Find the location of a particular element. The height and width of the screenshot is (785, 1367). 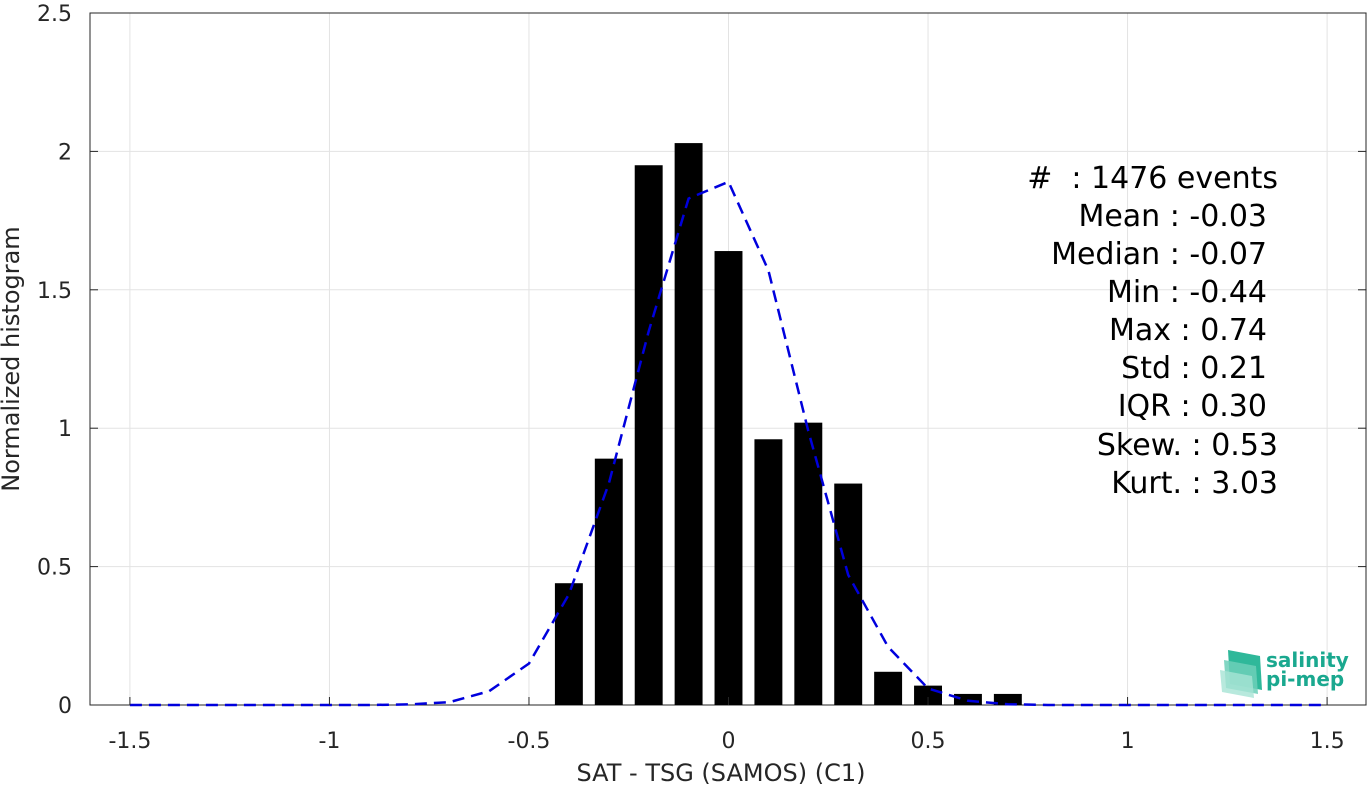

stat-mean: Mean : -0.03 is located at coordinates (1172, 216).